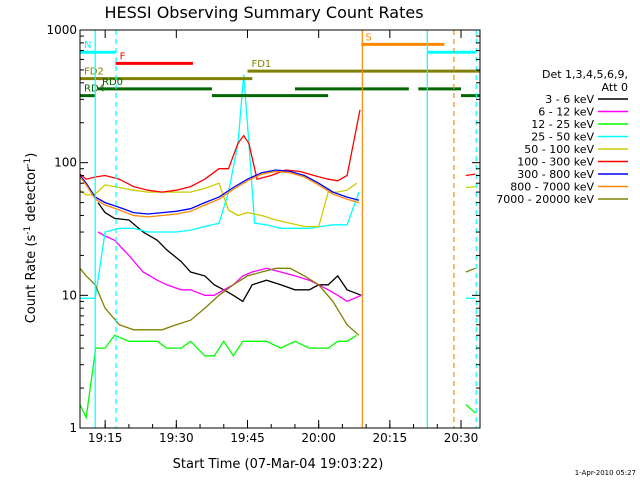 The height and width of the screenshot is (480, 640). Describe the element at coordinates (605, 473) in the screenshot. I see `footer-timestamp: 1-Apr-2010 05:27` at that location.